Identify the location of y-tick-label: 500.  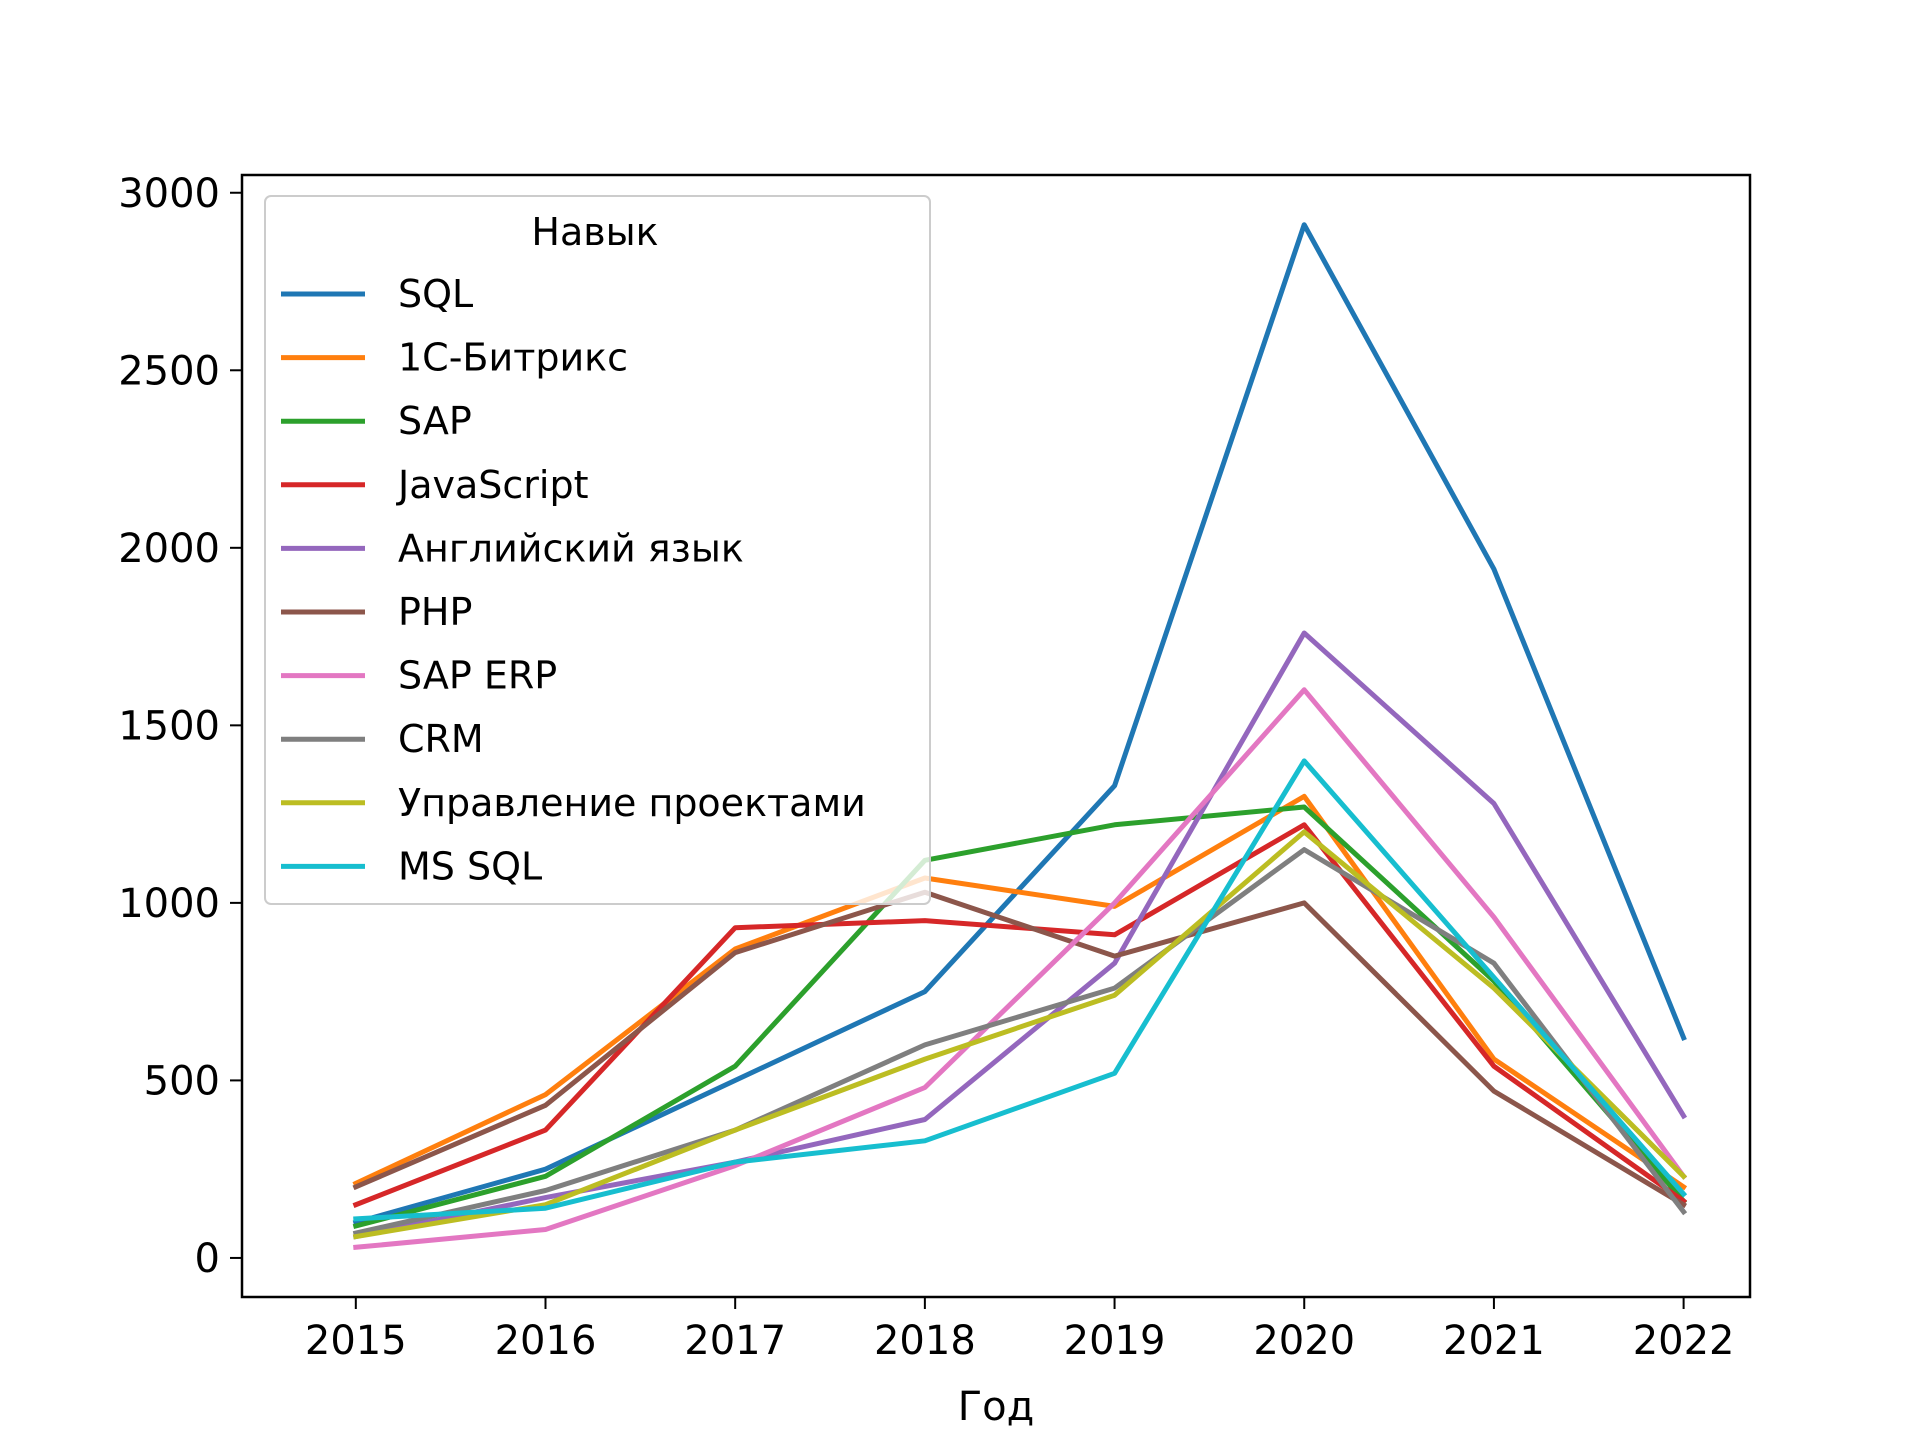
(182, 1081).